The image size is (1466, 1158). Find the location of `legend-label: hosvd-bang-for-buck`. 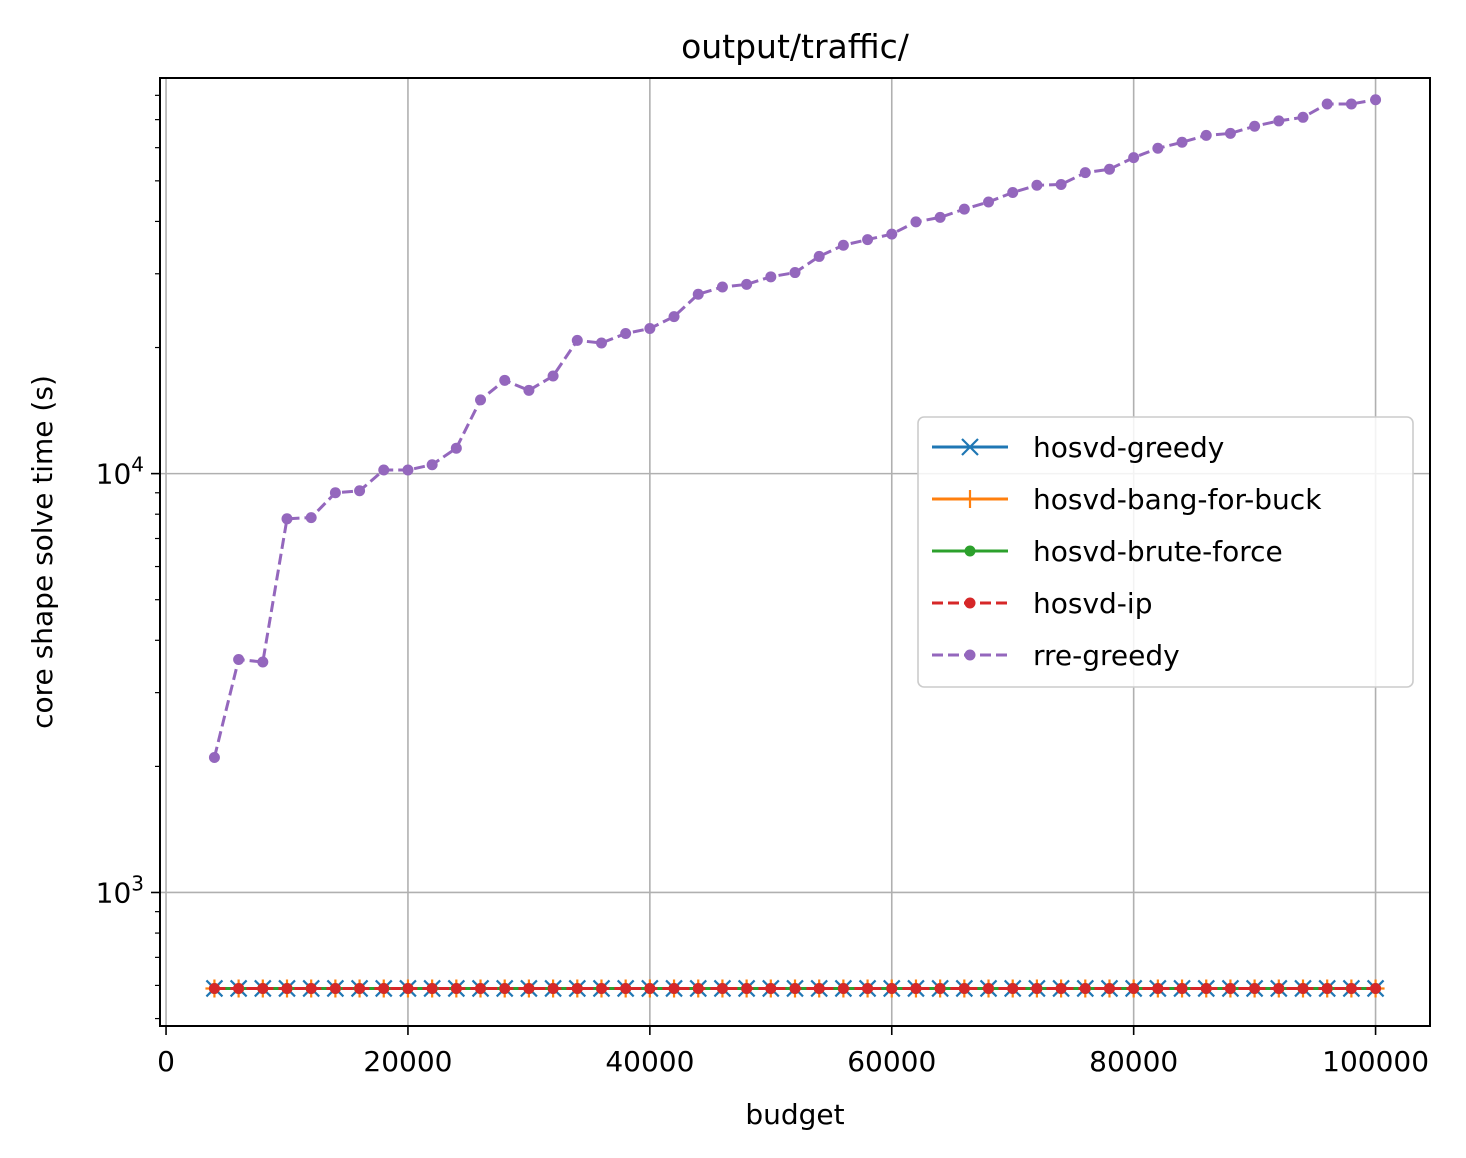

legend-label: hosvd-bang-for-buck is located at coordinates (1177, 499).